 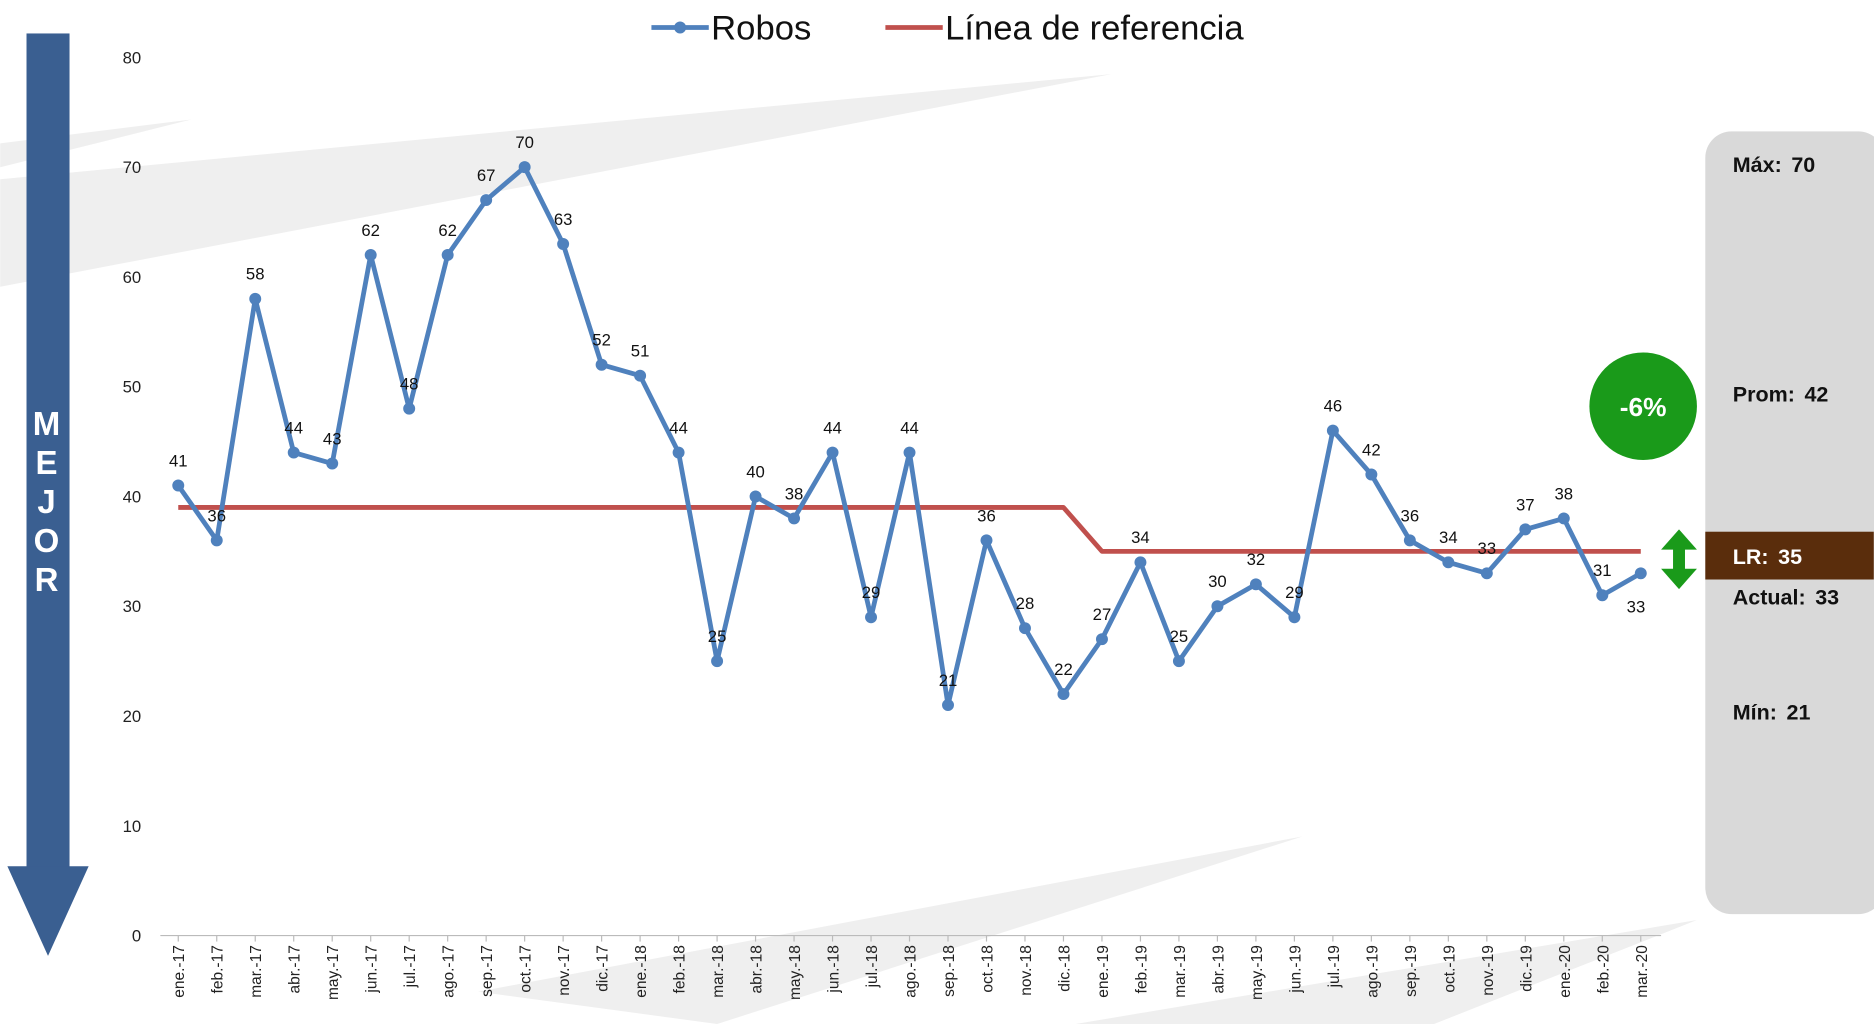 What do you see at coordinates (1679, 539) in the screenshot?
I see `arrow-up` at bounding box center [1679, 539].